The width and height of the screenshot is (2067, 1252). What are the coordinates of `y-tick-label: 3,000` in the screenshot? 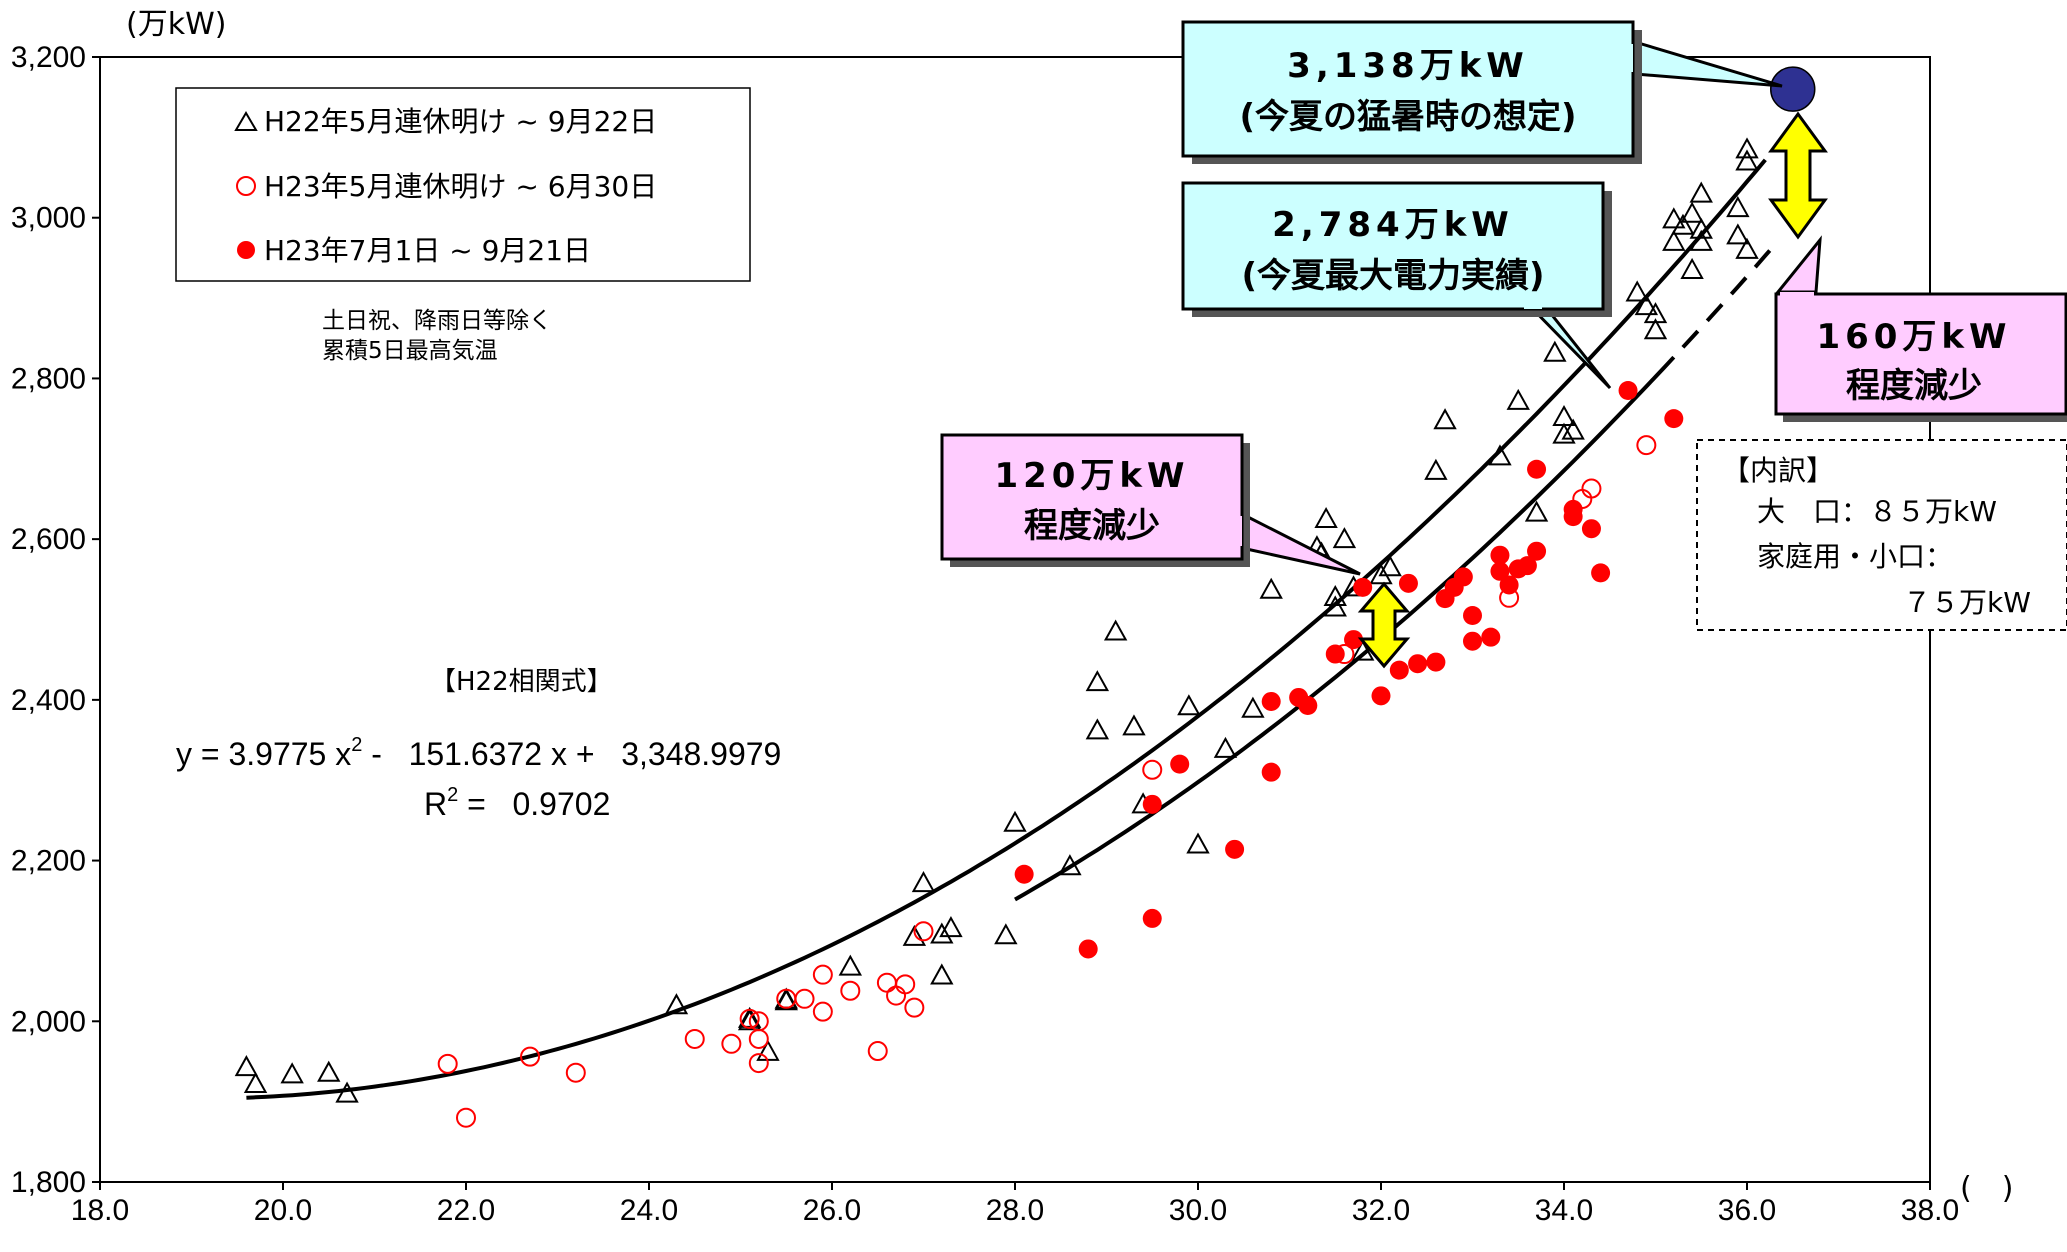 It's located at (48, 218).